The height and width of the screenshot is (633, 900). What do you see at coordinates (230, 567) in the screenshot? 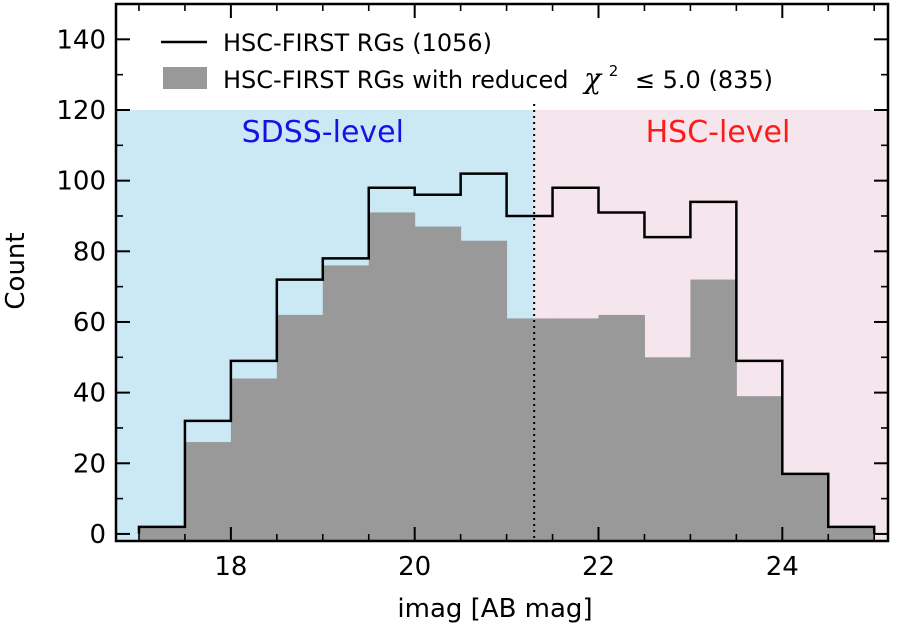
I see `x-tick-label-18: 18` at bounding box center [230, 567].